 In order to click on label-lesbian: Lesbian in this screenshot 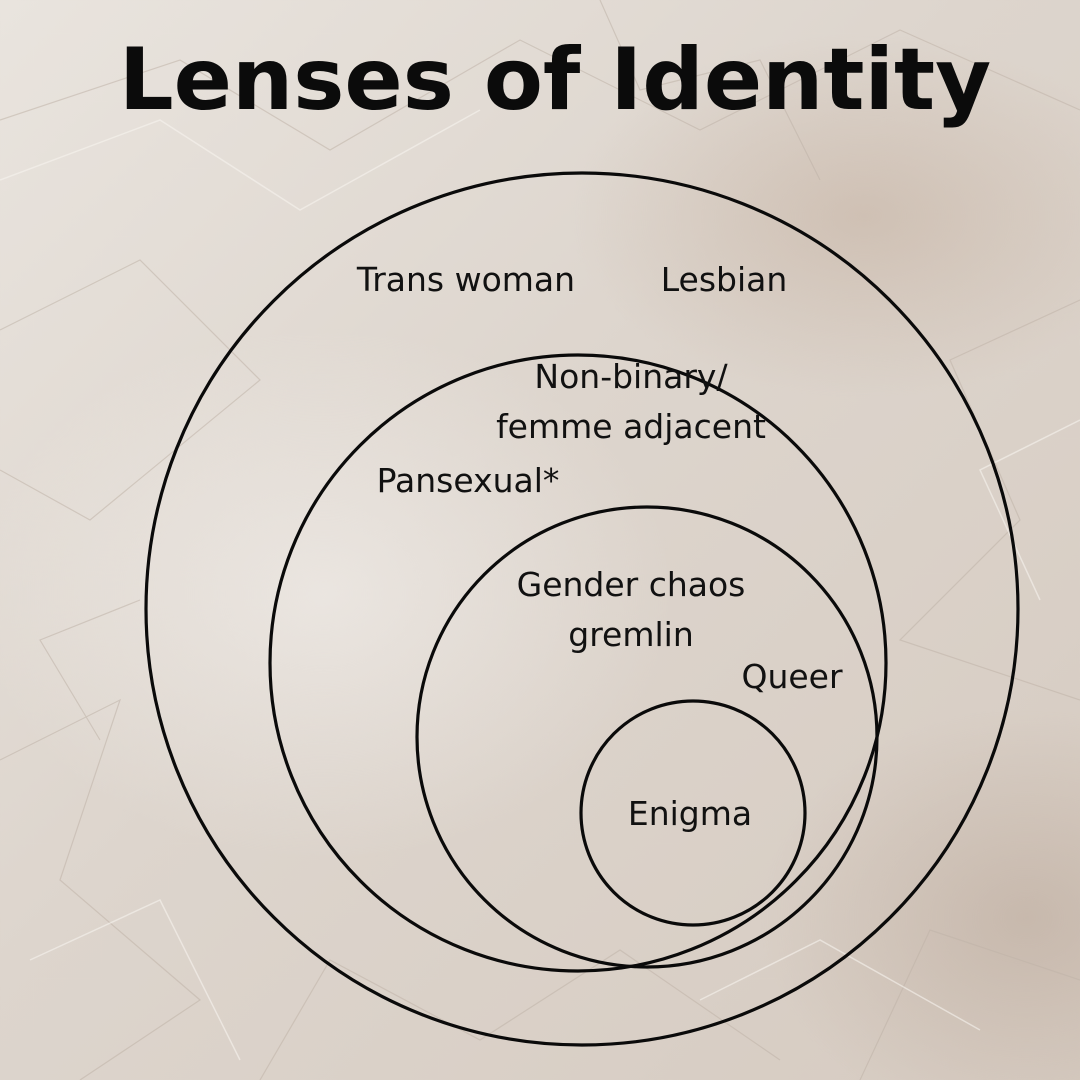, I will do `click(724, 279)`.